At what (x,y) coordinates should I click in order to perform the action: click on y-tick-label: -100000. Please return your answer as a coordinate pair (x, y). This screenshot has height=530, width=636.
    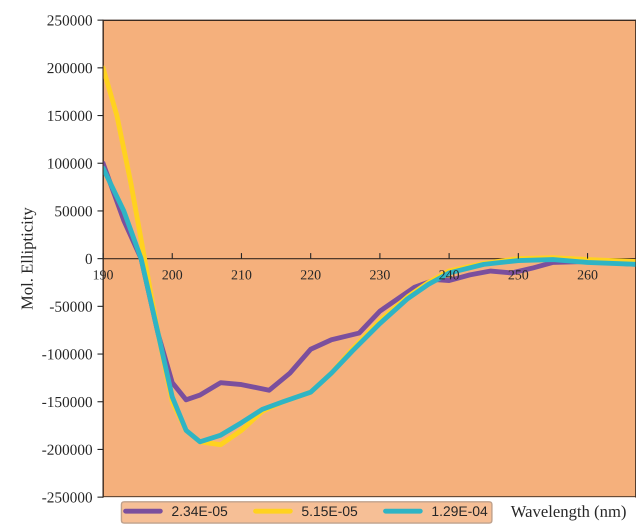
    Looking at the image, I should click on (67, 354).